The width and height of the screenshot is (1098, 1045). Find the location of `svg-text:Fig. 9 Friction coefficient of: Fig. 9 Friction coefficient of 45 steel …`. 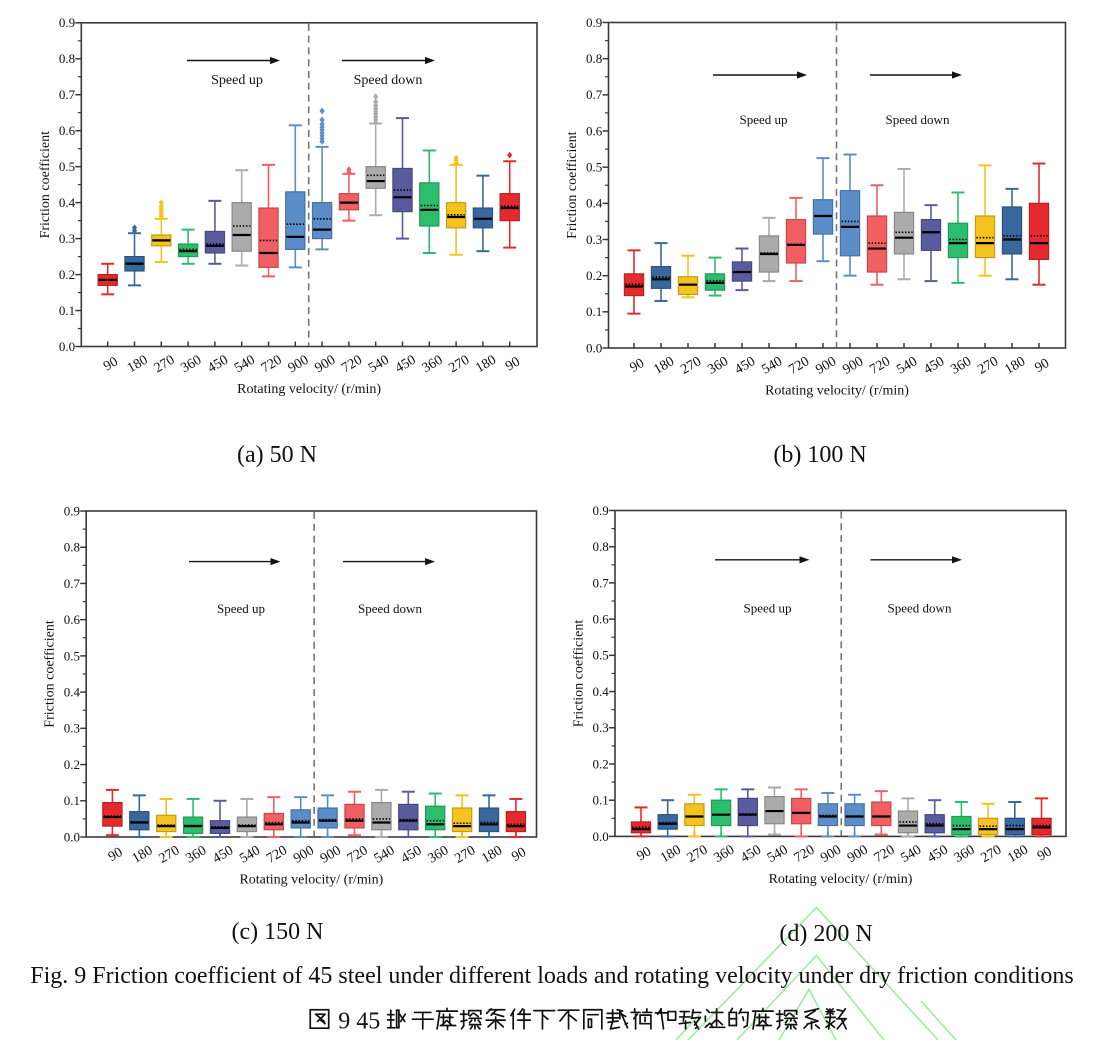

svg-text:Fig. 9 Friction coefficient of: Fig. 9 Friction coefficient of 45 steel … is located at coordinates (552, 976).